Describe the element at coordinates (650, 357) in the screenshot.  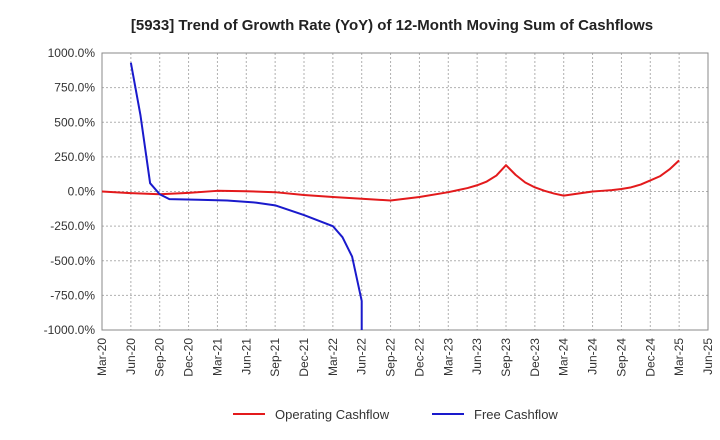
I see `x-tick-label: Dec-24` at that location.